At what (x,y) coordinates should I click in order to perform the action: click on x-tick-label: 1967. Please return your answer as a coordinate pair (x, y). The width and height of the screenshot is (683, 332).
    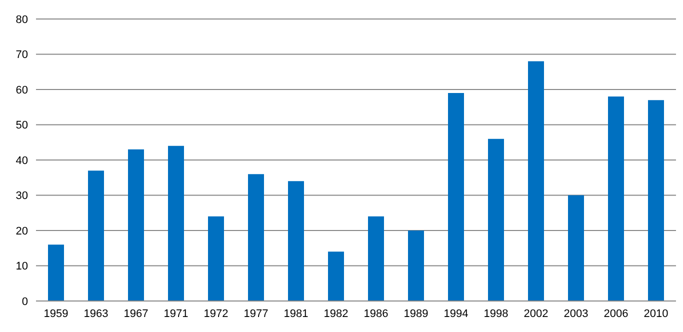
    Looking at the image, I should click on (136, 314).